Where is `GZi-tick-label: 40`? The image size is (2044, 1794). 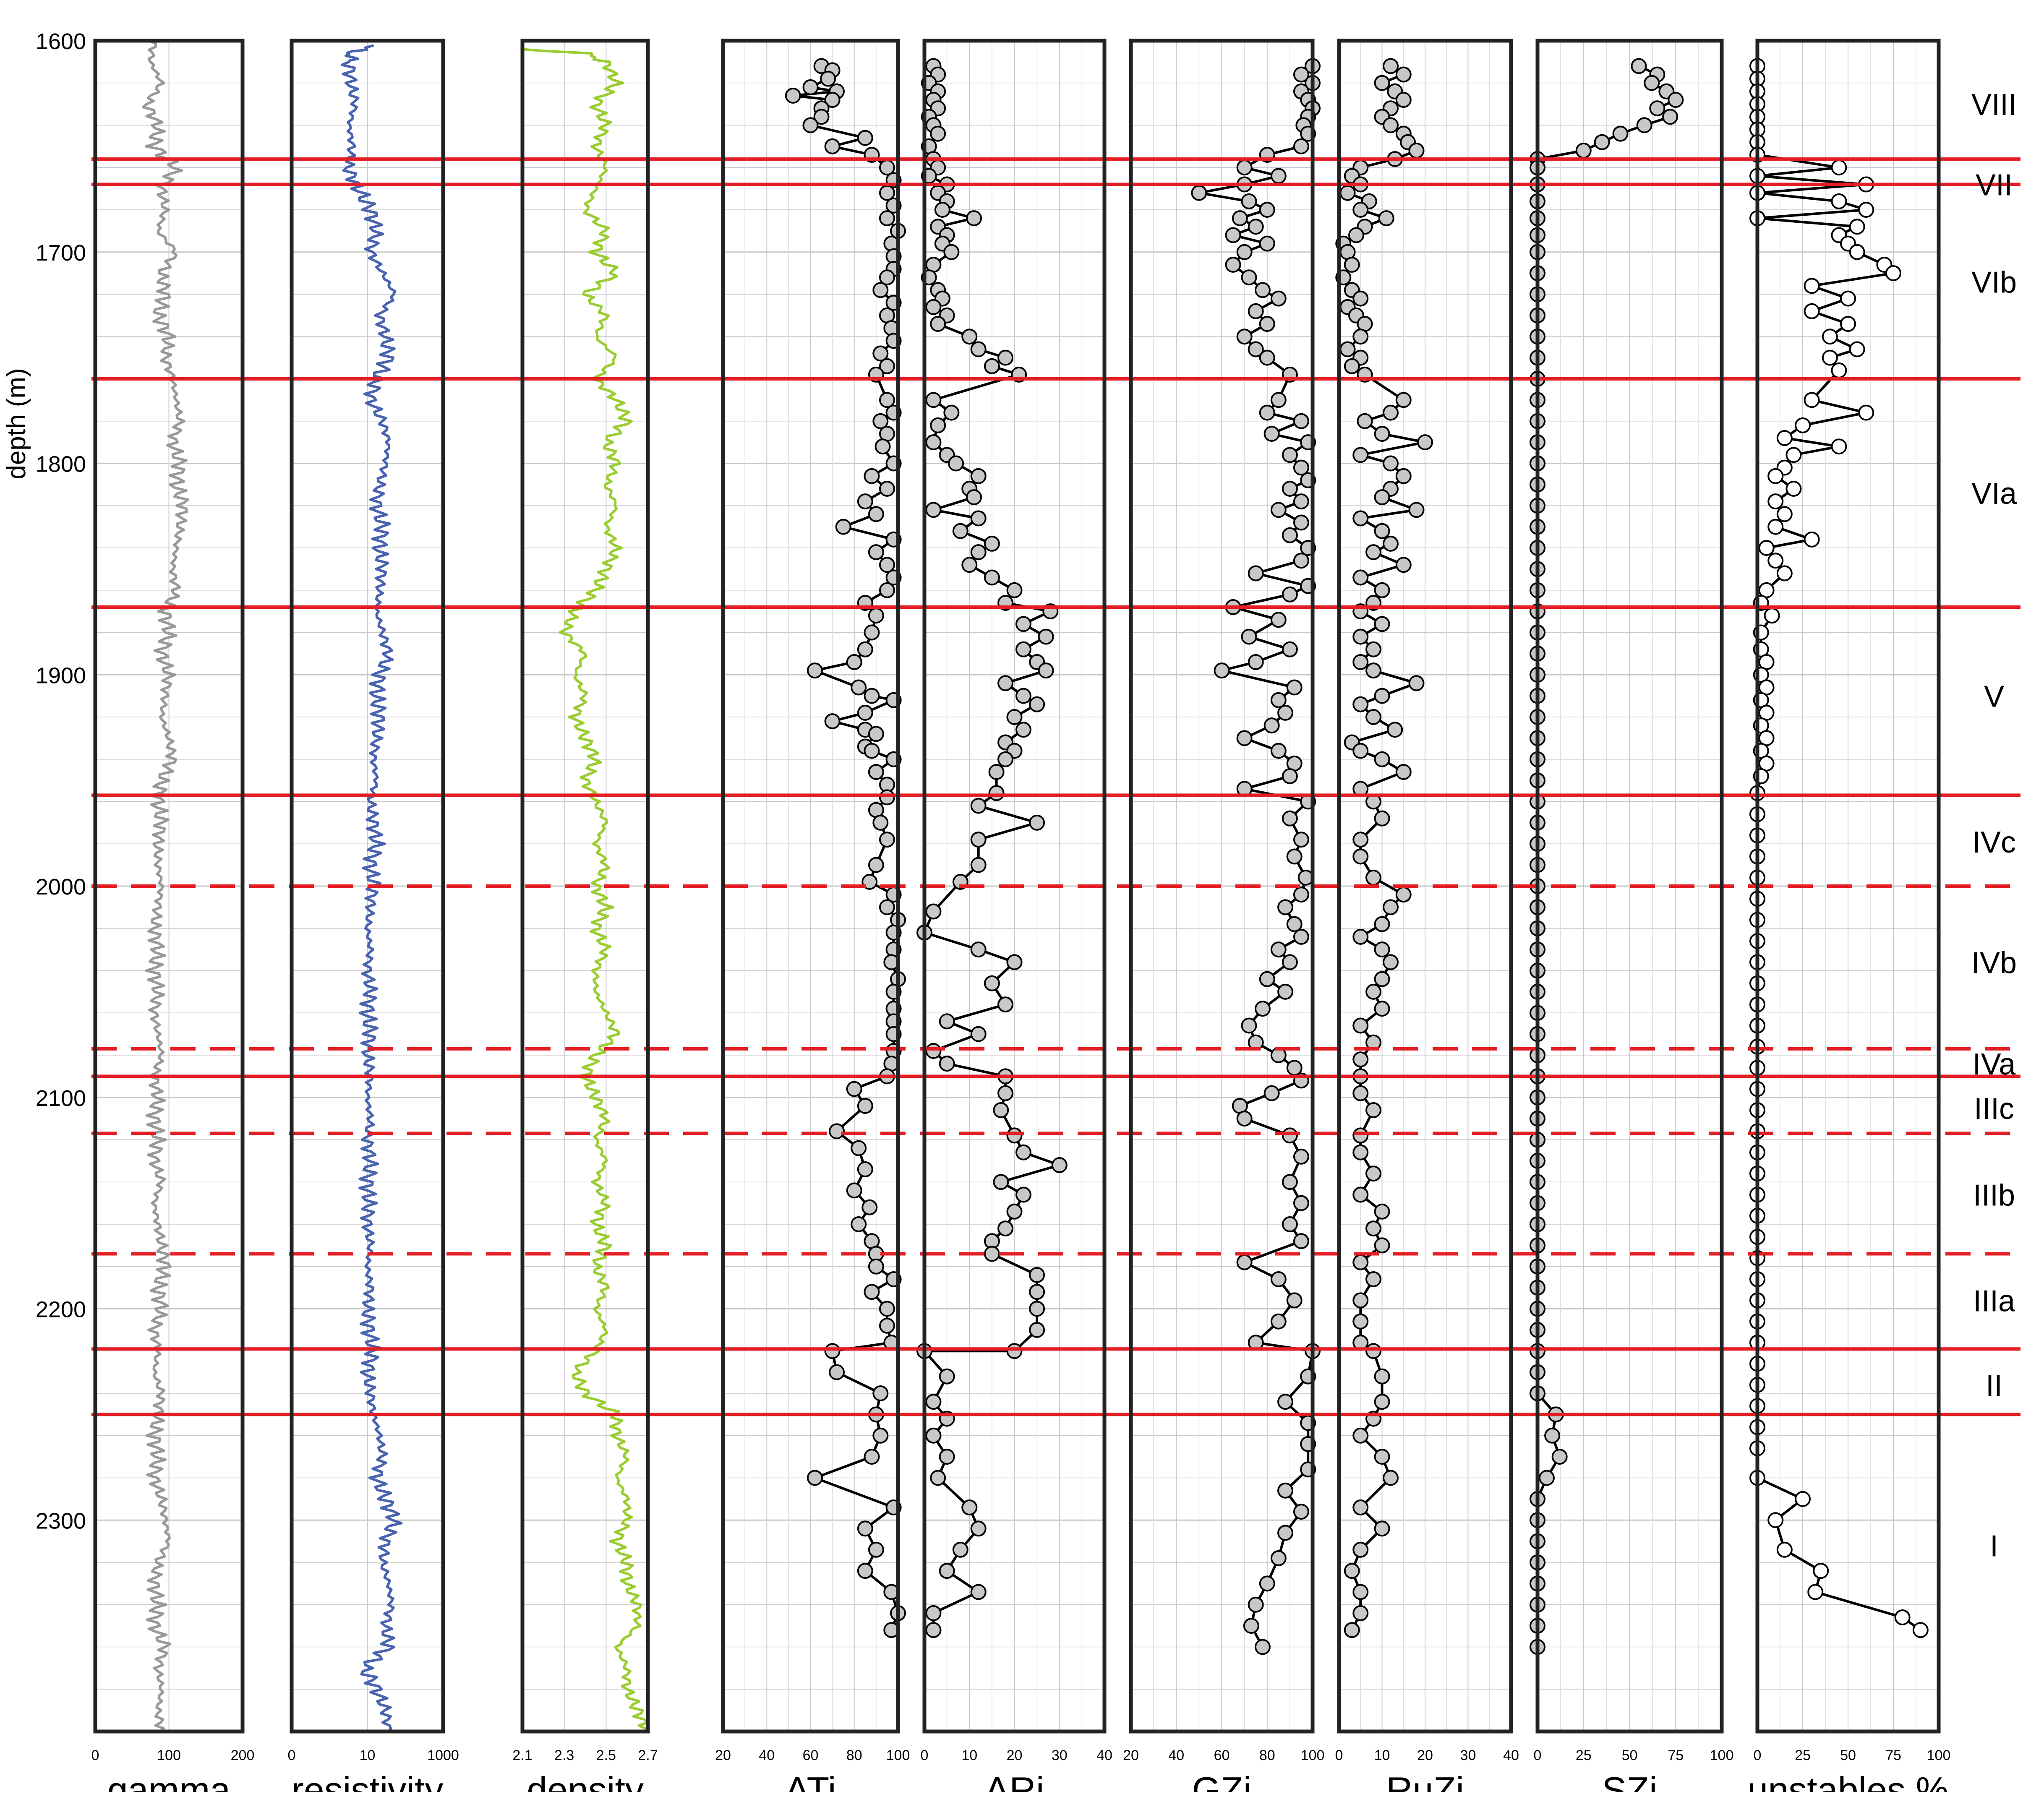 GZi-tick-label: 40 is located at coordinates (1176, 1755).